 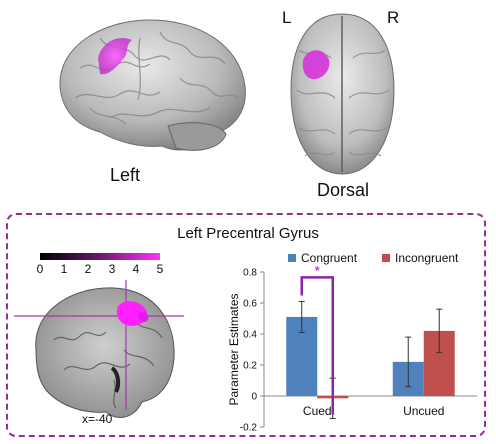 What do you see at coordinates (248, 233) in the screenshot?
I see `panel-title: Left Precentral Gyrus` at bounding box center [248, 233].